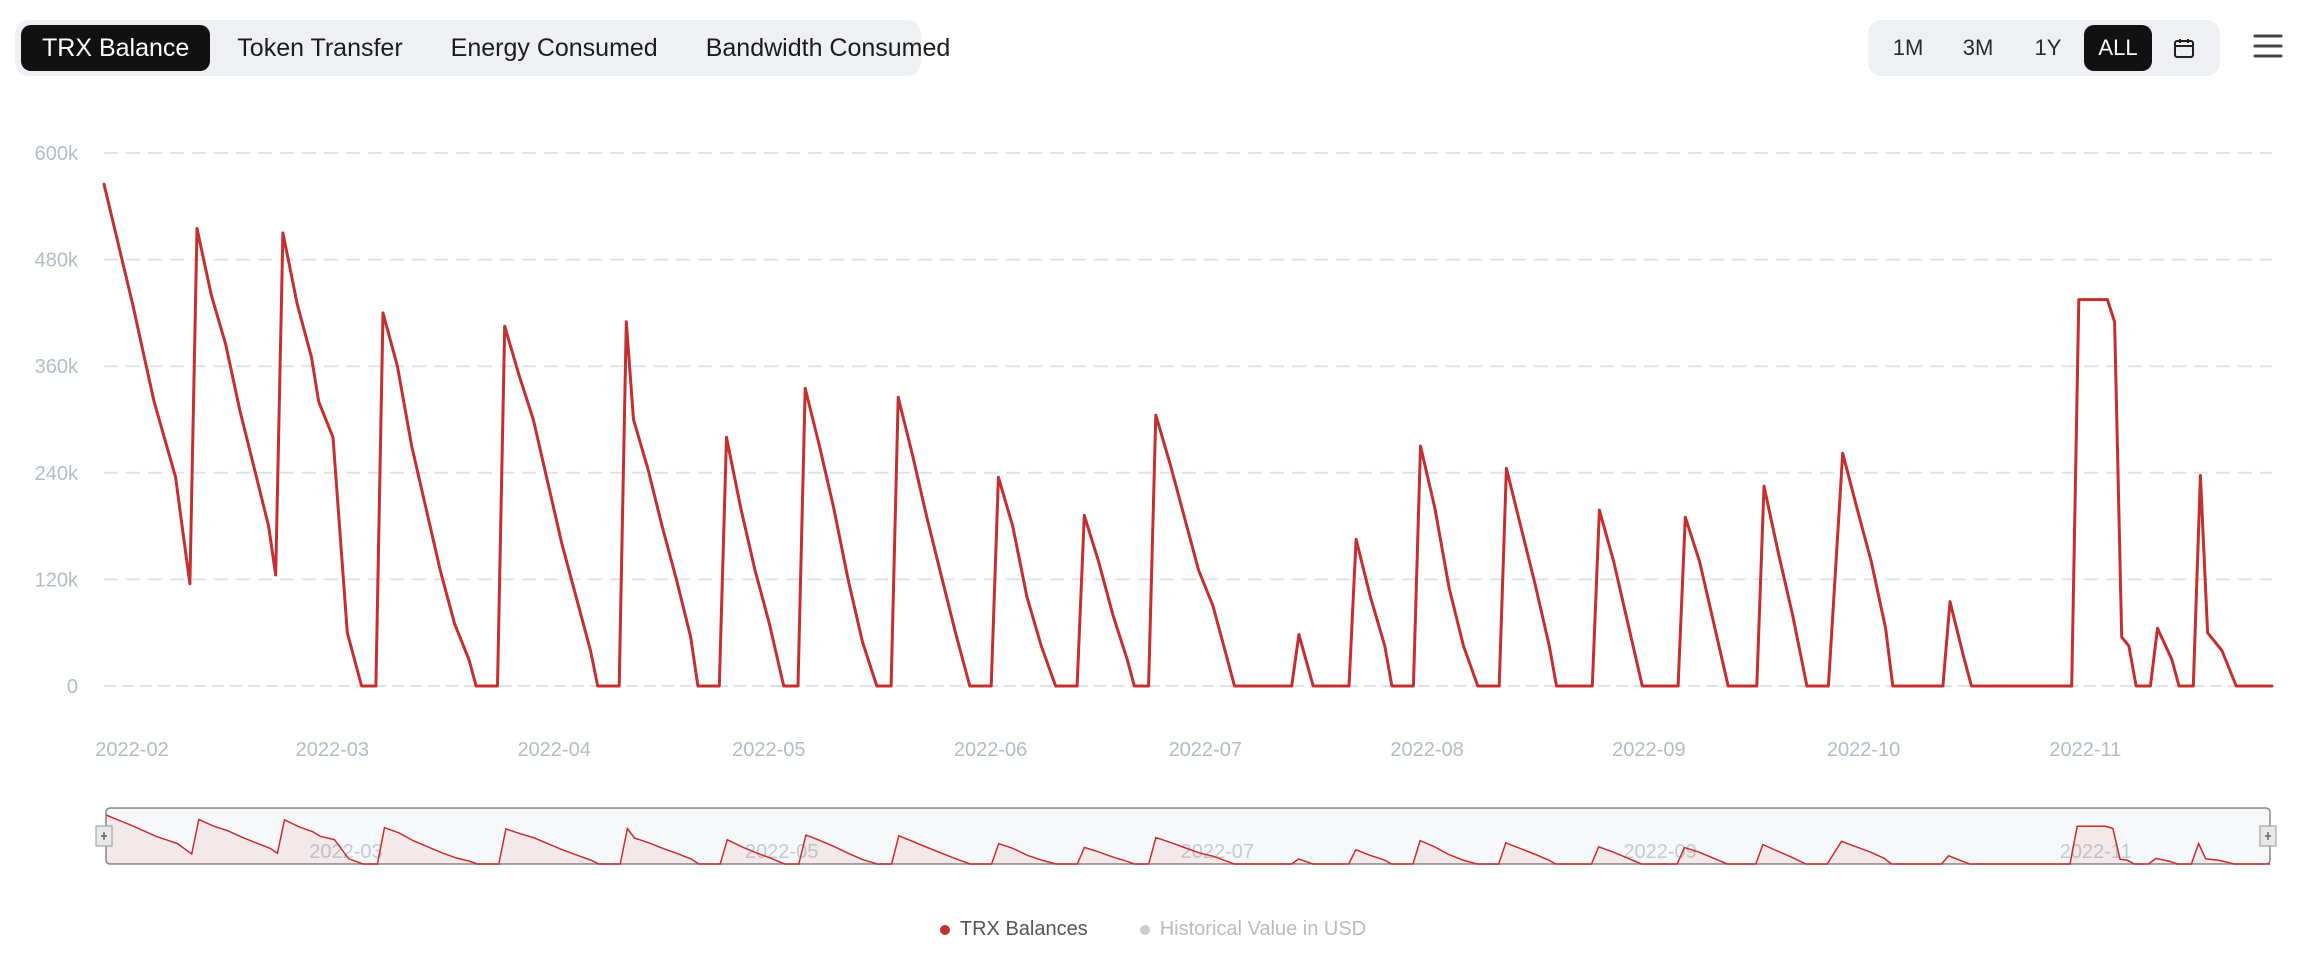 Image resolution: width=2306 pixels, height=974 pixels. What do you see at coordinates (553, 750) in the screenshot?
I see `x-tick-label: 2022-04` at bounding box center [553, 750].